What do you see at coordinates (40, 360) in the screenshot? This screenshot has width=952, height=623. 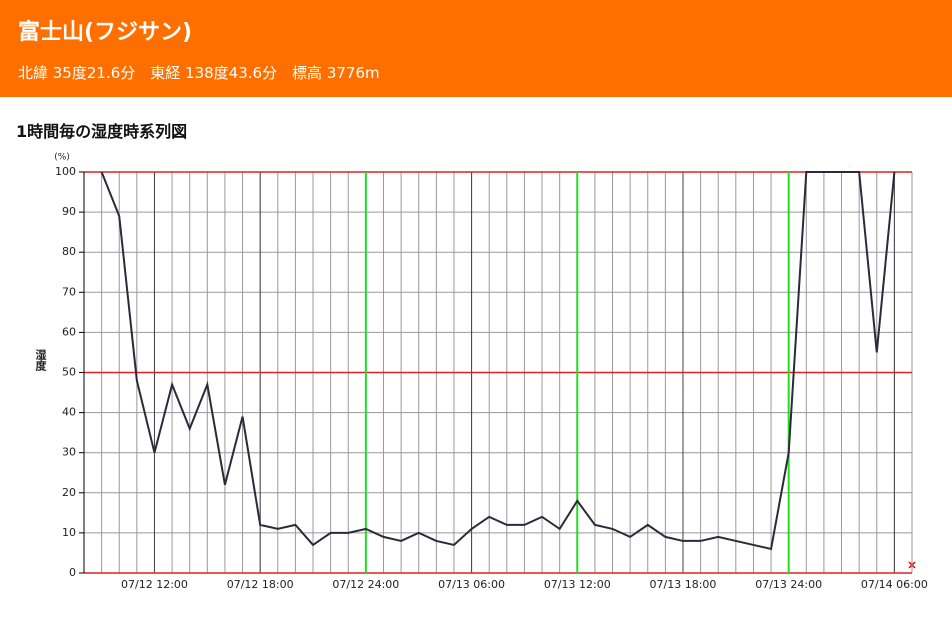 I see `y-axis-label: 湿度` at bounding box center [40, 360].